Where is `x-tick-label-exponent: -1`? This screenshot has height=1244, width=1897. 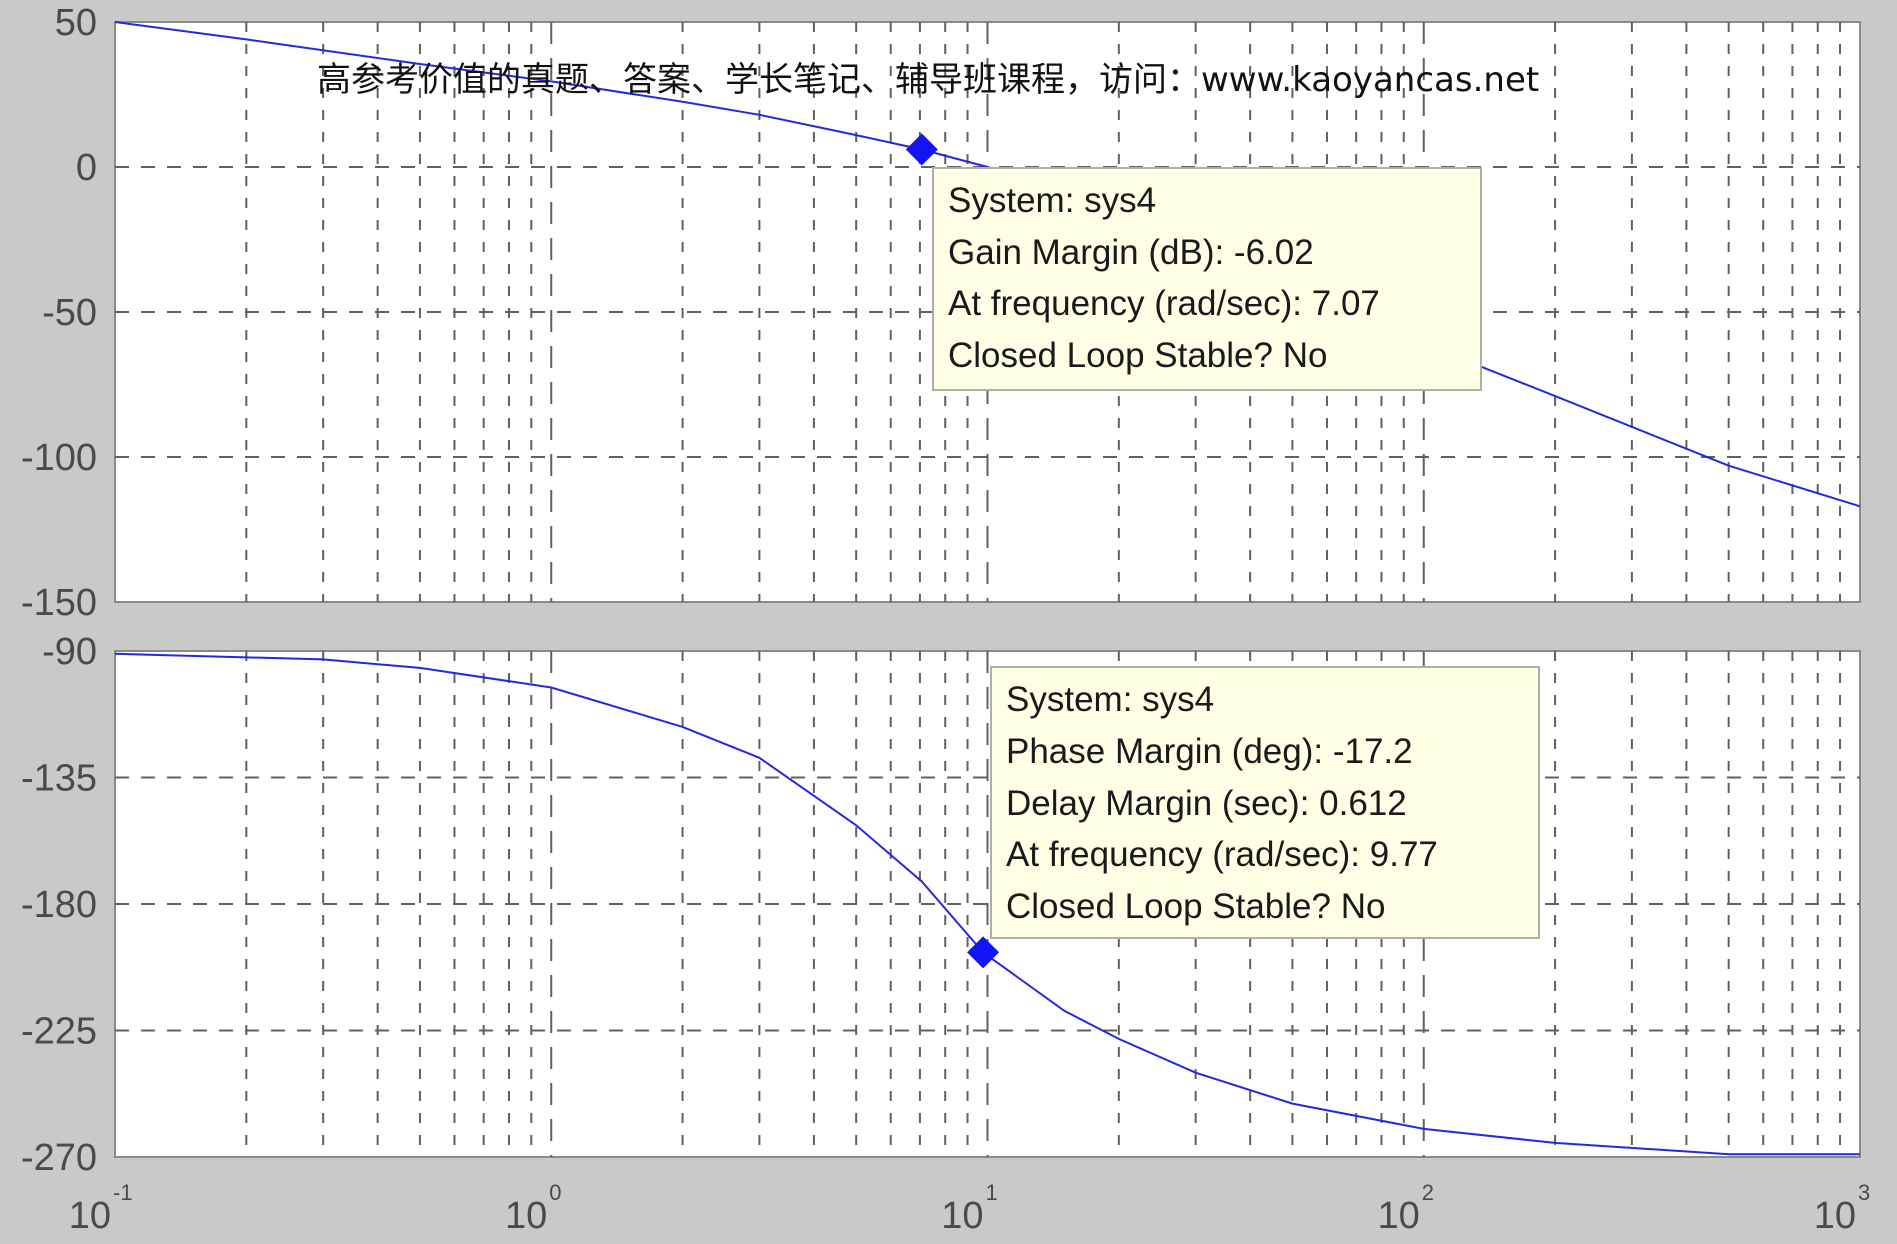
x-tick-label-exponent: -1 is located at coordinates (123, 1192).